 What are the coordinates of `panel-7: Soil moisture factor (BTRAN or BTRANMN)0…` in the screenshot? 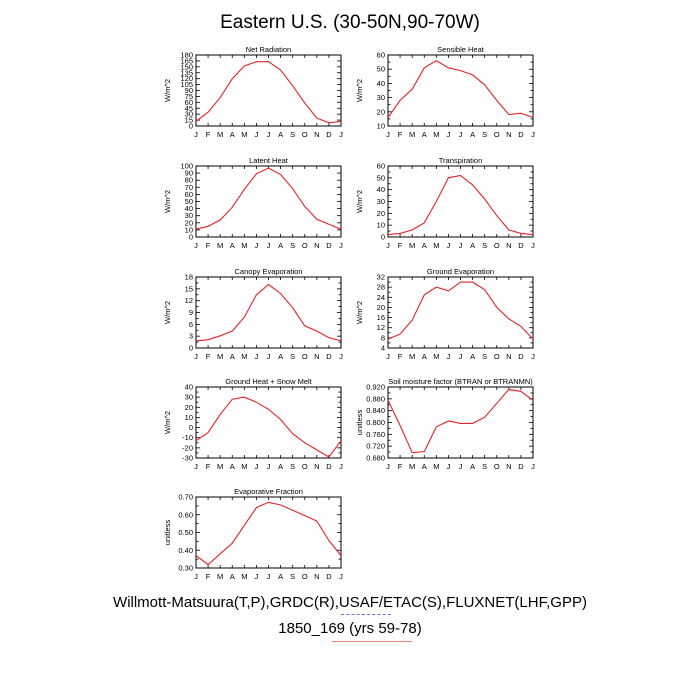 It's located at (445, 424).